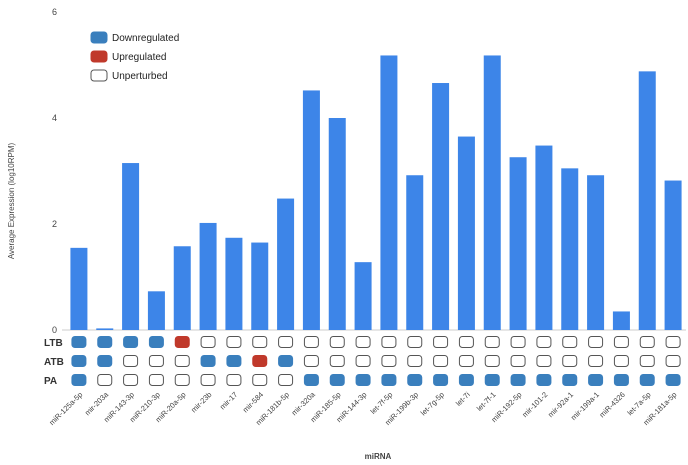  What do you see at coordinates (131, 380) in the screenshot?
I see `status-cell-PA-miR-143-3p` at bounding box center [131, 380].